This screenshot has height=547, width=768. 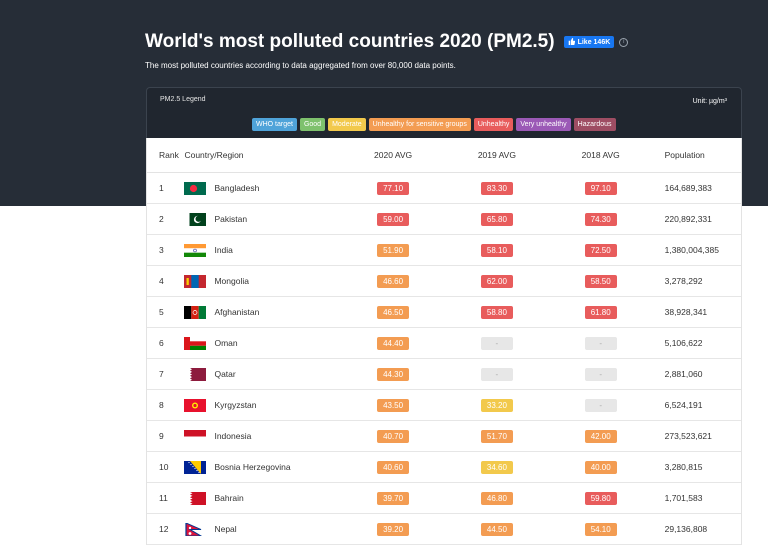 I want to click on table-row: 11 Bahrain 39.70 46.80 59.80 1,701,583, so click(x=444, y=498).